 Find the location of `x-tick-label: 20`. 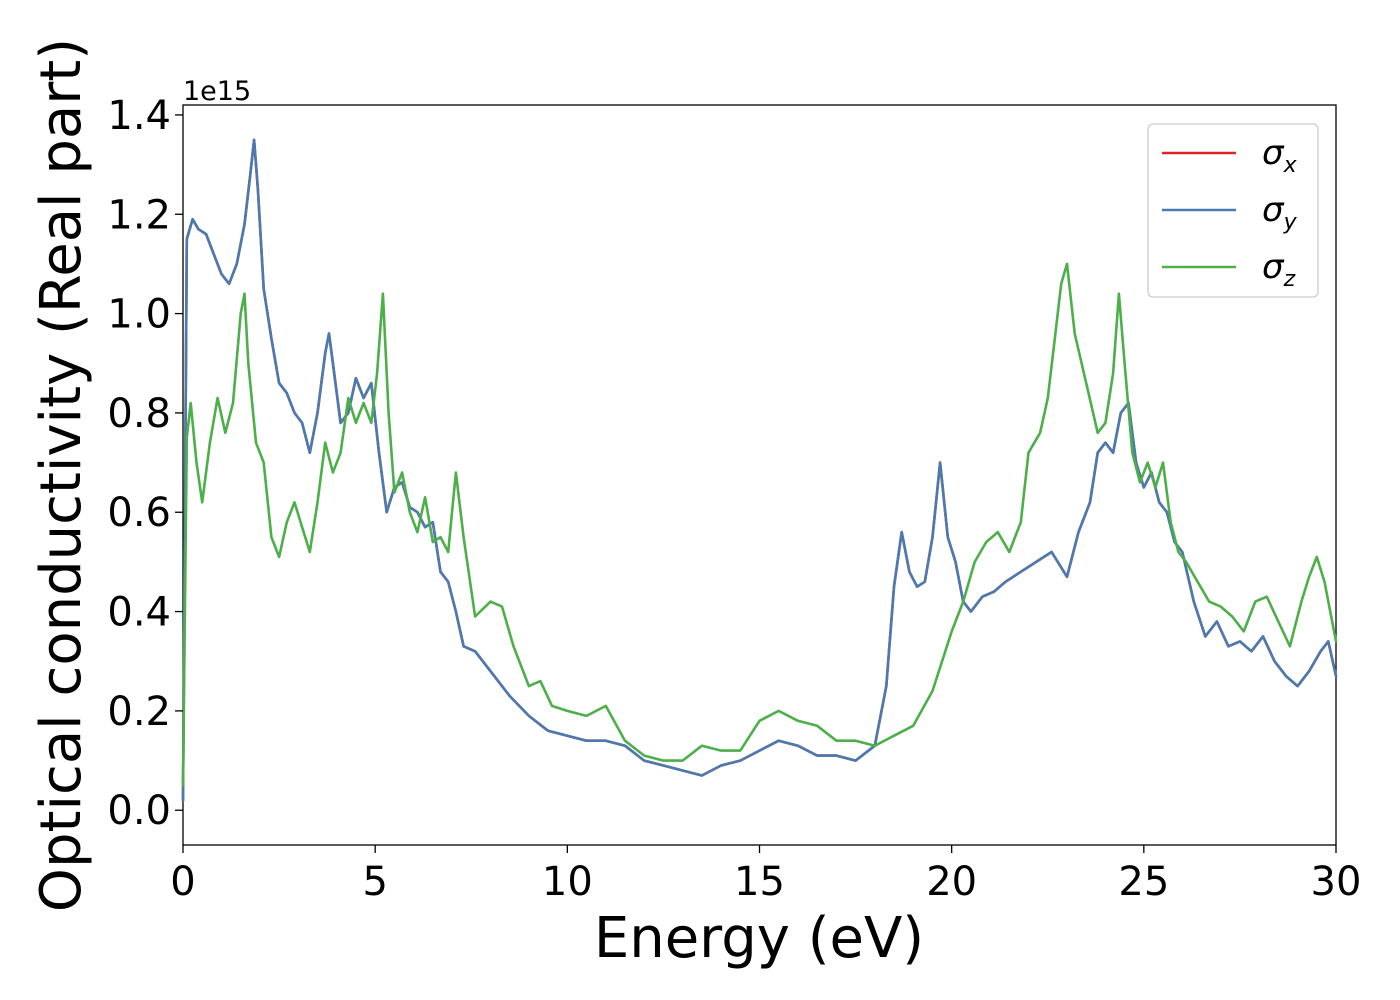

x-tick-label: 20 is located at coordinates (951, 882).